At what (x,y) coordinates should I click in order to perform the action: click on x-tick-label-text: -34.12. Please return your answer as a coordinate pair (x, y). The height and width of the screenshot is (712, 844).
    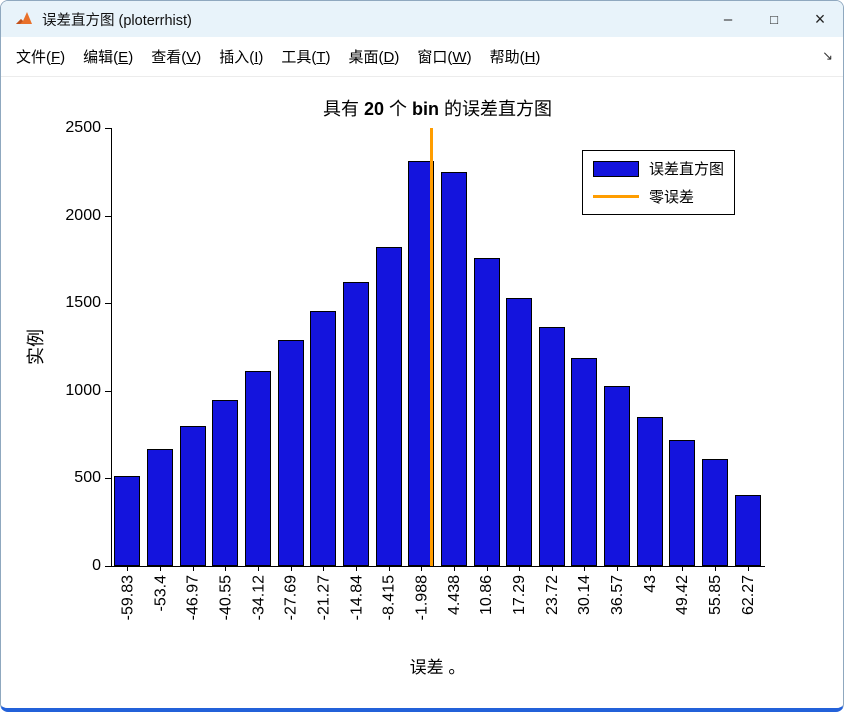
    Looking at the image, I should click on (258, 598).